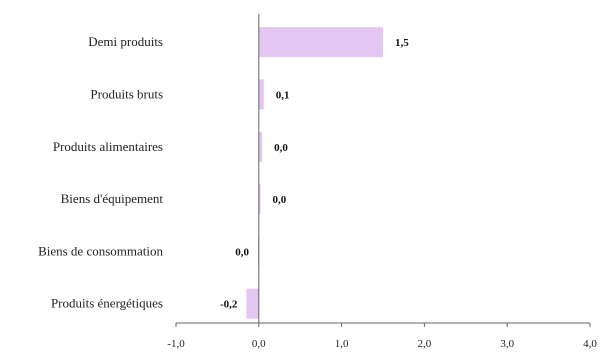  What do you see at coordinates (402, 43) in the screenshot?
I see `data-label: 1,5` at bounding box center [402, 43].